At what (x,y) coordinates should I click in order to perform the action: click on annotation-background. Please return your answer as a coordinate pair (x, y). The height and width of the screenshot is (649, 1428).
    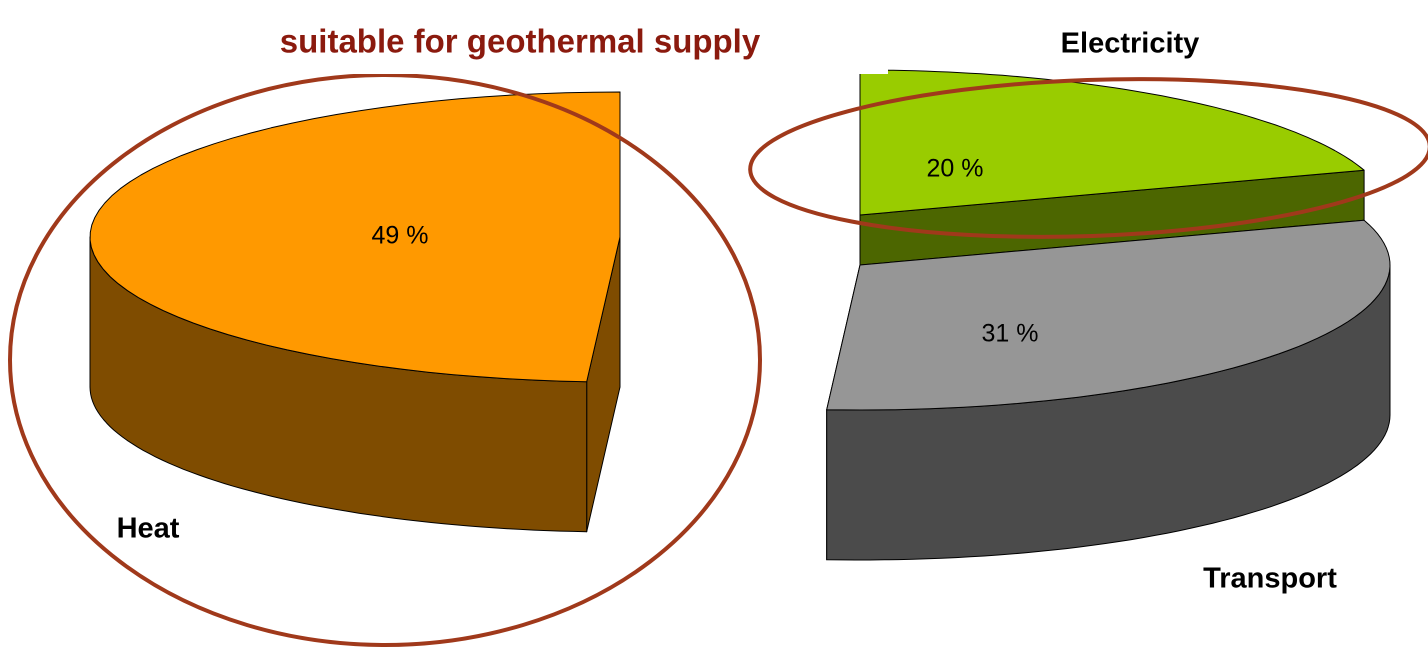
    Looking at the image, I should click on (523, 43).